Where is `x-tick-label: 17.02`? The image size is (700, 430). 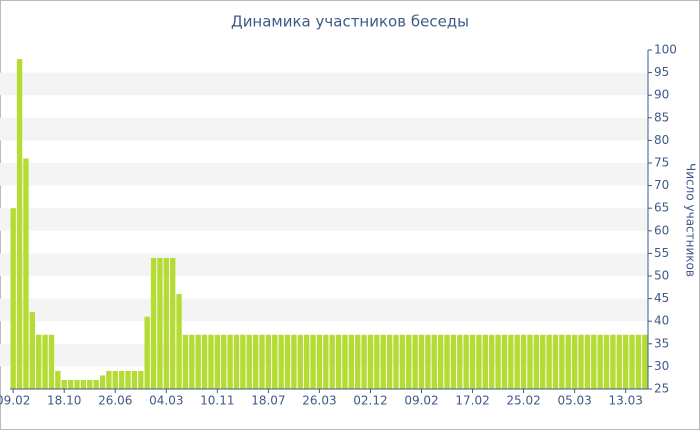 x-tick-label: 17.02 is located at coordinates (472, 401).